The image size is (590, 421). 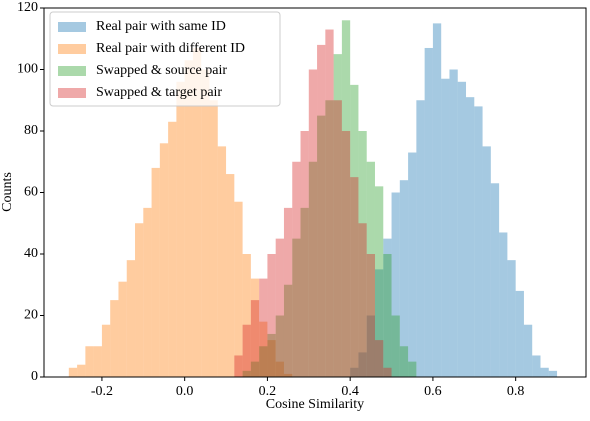 What do you see at coordinates (433, 391) in the screenshot?
I see `x-tick-label: 0.6` at bounding box center [433, 391].